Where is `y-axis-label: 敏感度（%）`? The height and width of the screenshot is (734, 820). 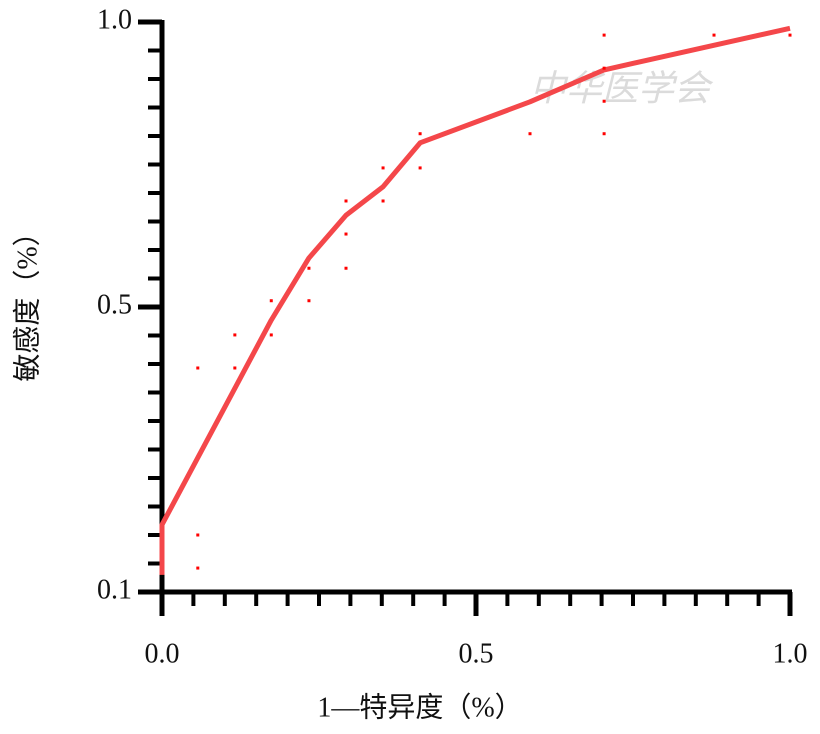
y-axis-label: 敏感度（%） is located at coordinates (27, 299).